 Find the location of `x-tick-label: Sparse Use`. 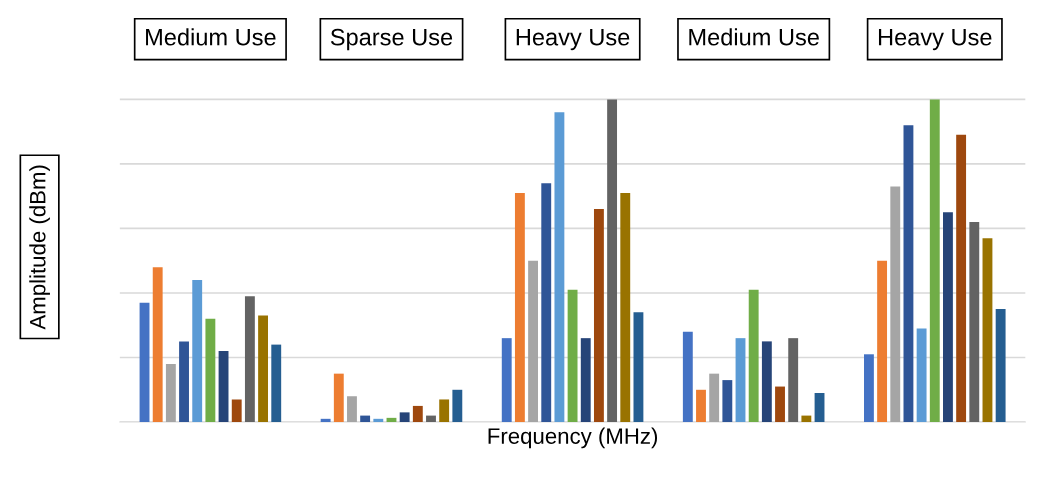

x-tick-label: Sparse Use is located at coordinates (391, 39).